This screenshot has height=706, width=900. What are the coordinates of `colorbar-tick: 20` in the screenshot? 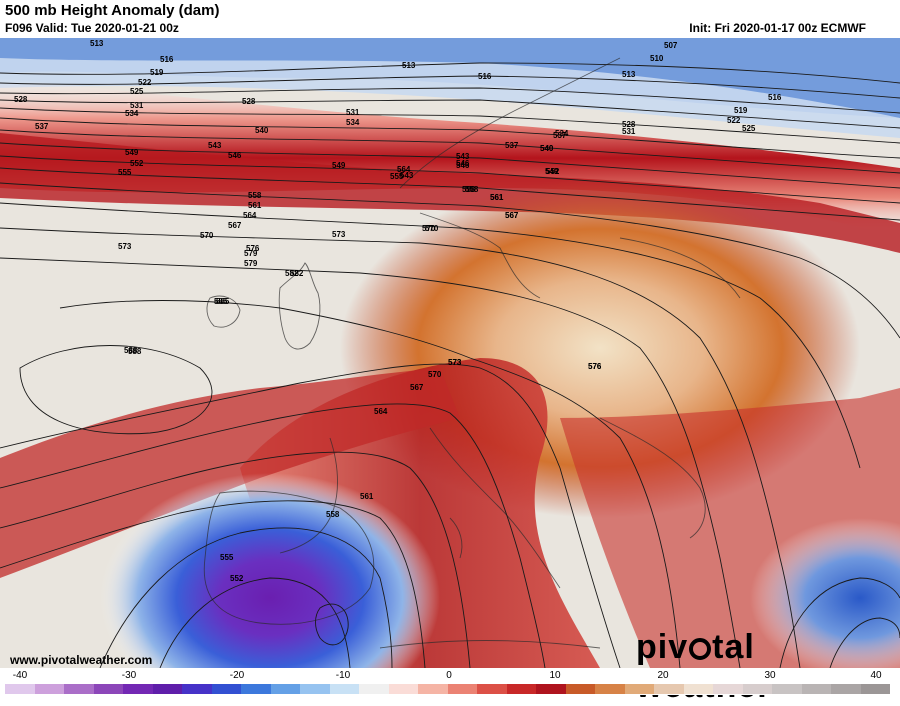 It's located at (663, 675).